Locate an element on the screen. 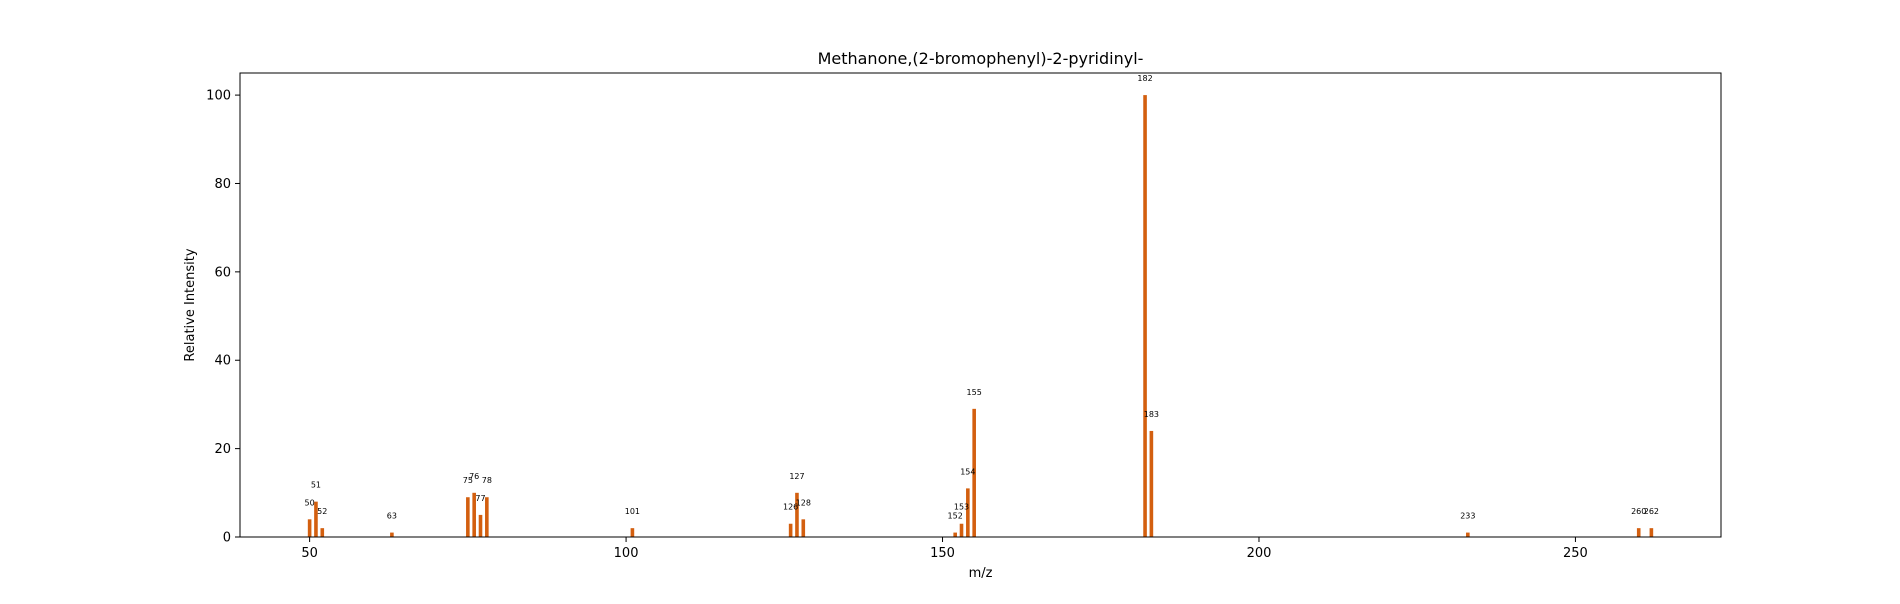  y-tick-label: 100 is located at coordinates (218, 96).